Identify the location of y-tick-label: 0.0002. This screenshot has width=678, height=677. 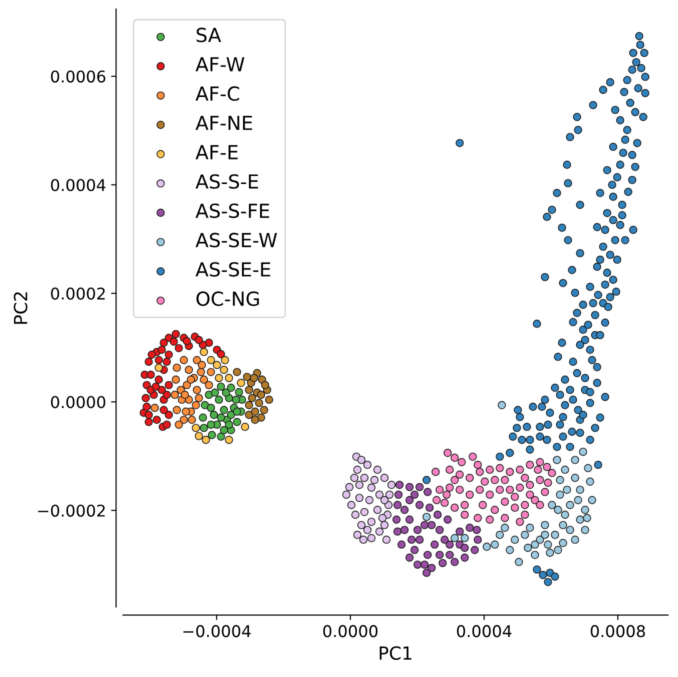
(78, 294).